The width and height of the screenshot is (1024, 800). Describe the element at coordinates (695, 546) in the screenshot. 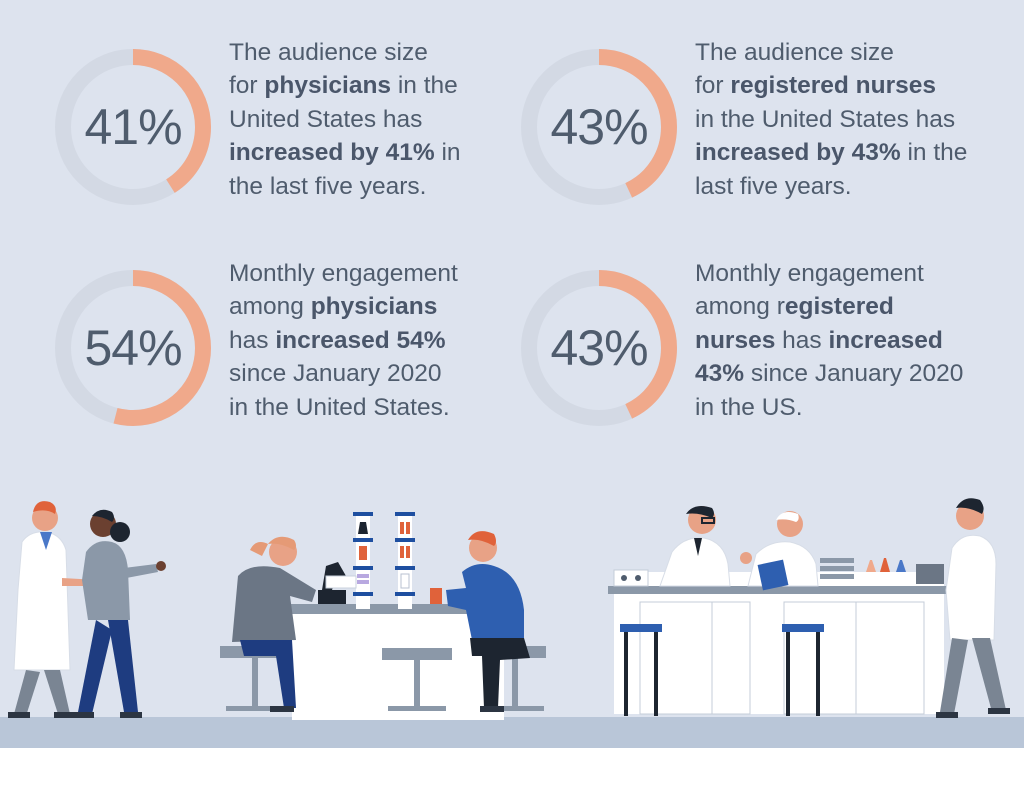

I see `doctor-glasses-illustration` at that location.